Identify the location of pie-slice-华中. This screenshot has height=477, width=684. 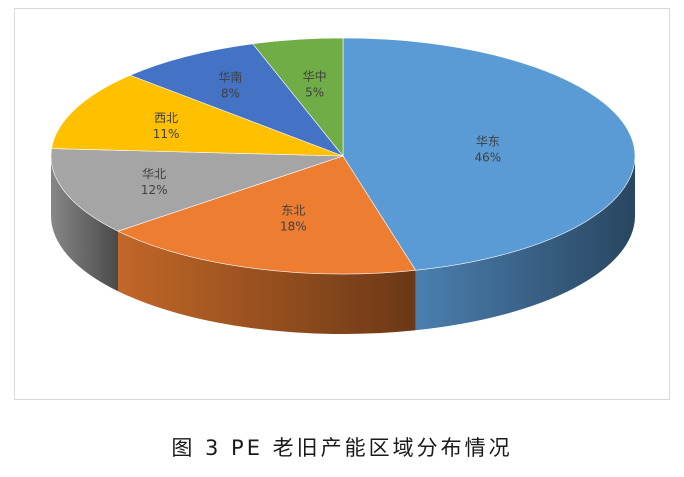
(298, 97).